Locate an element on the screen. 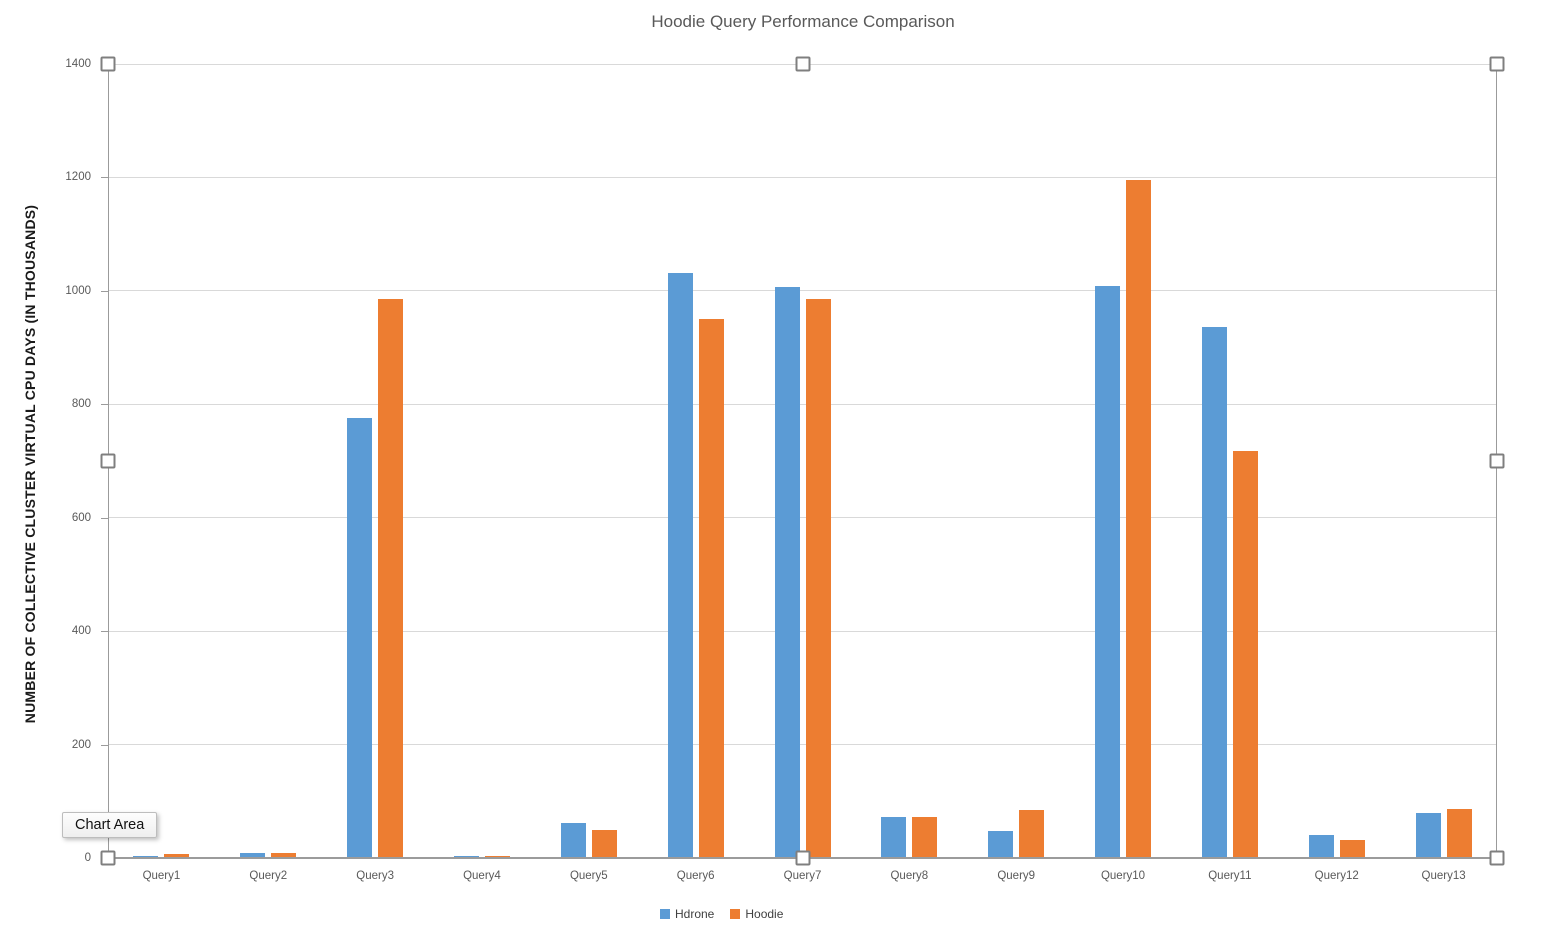  x-tick-label-query3: Query3 is located at coordinates (375, 876).